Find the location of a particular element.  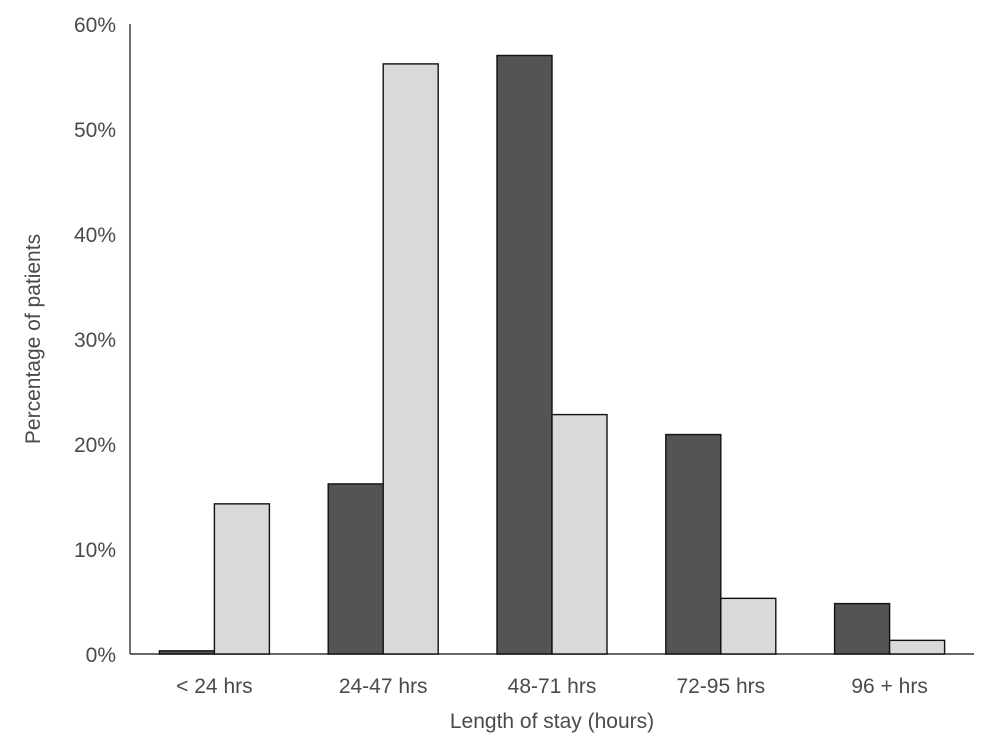

y-tick-label: 60% is located at coordinates (95, 25).